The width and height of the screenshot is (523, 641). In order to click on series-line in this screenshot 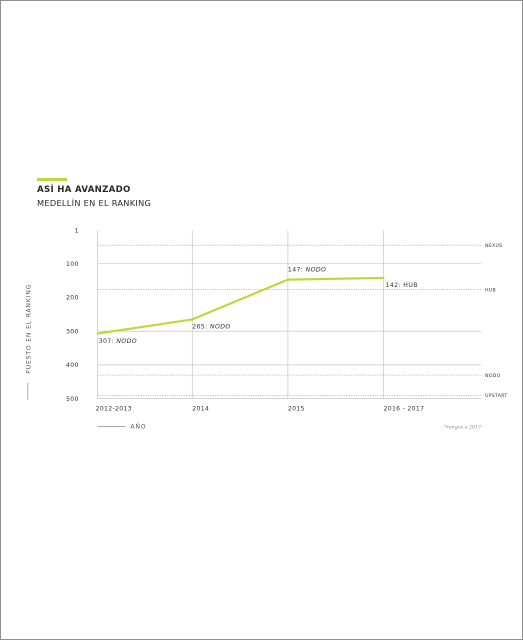, I will do `click(241, 306)`.